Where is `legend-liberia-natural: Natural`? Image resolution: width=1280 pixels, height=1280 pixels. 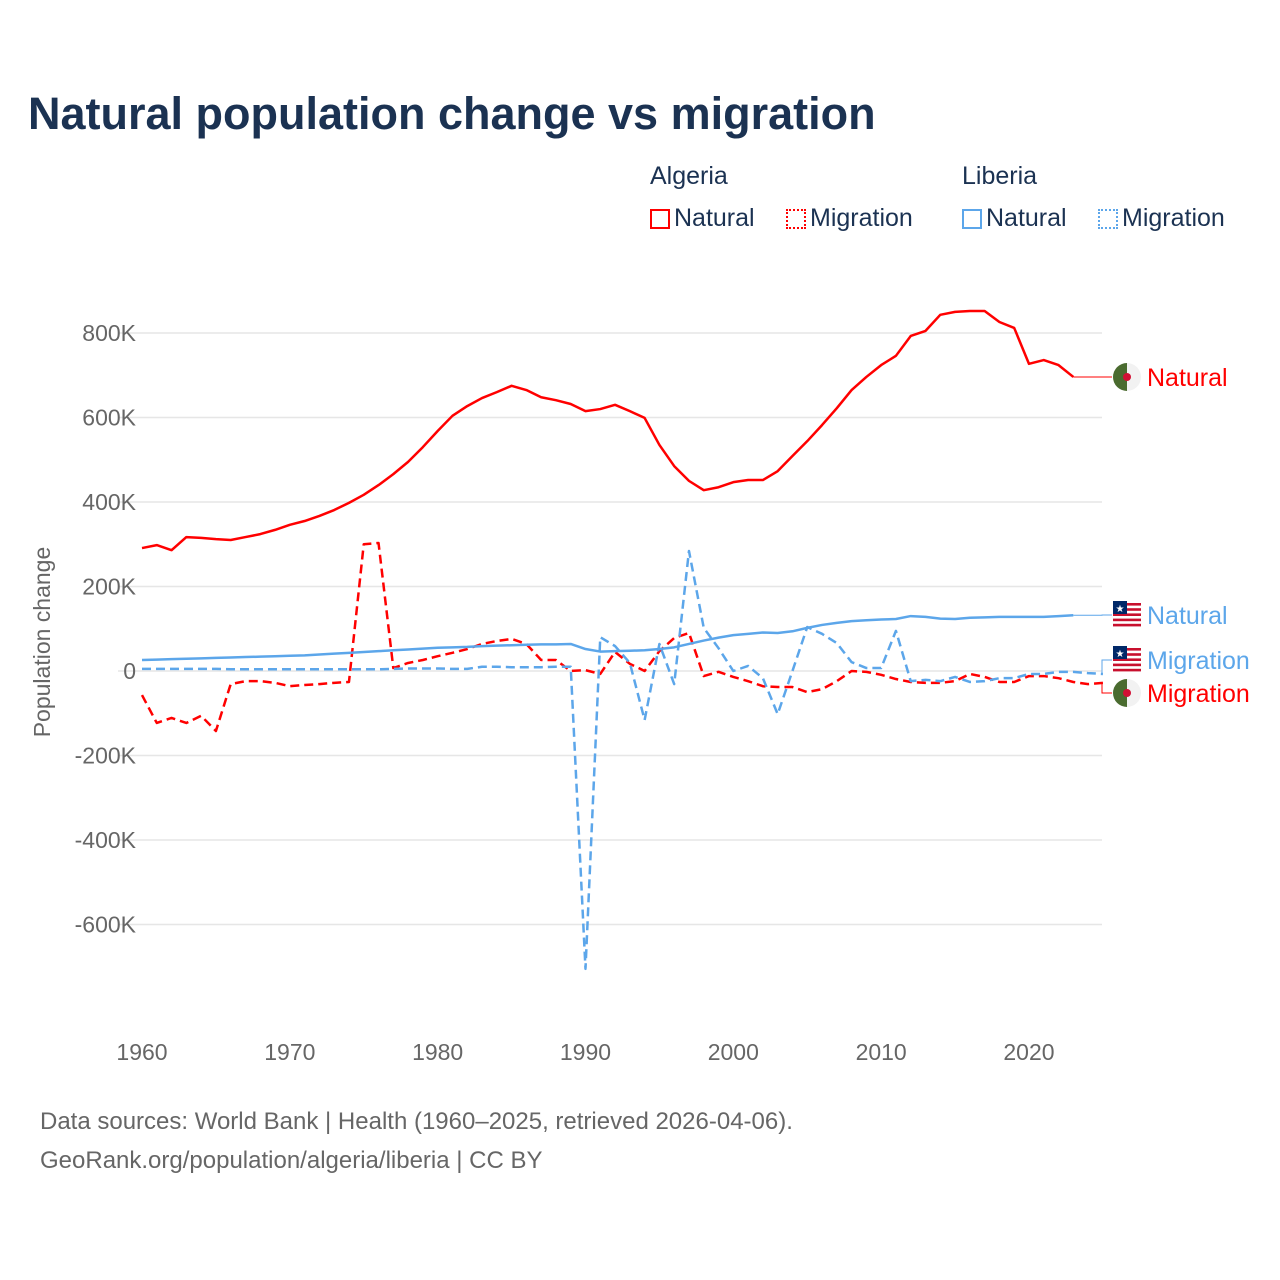
legend-liberia-natural: Natural is located at coordinates (1014, 218).